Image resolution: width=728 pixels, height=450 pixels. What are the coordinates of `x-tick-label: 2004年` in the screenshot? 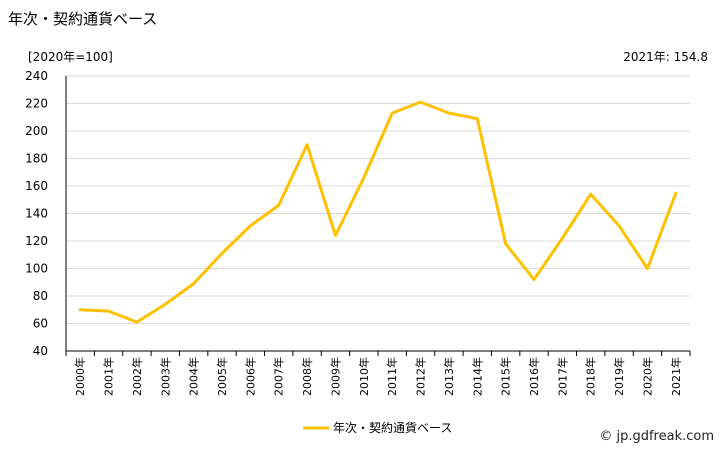 It's located at (194, 376).